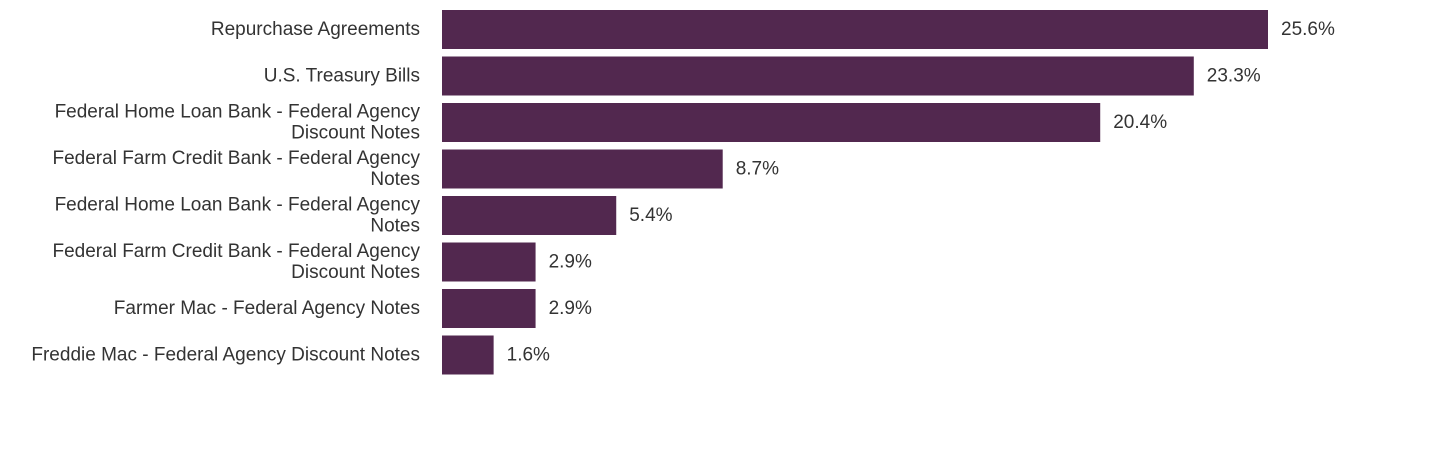 Image resolution: width=1440 pixels, height=468 pixels. Describe the element at coordinates (650, 215) in the screenshot. I see `value-label-5: 5.4%` at that location.